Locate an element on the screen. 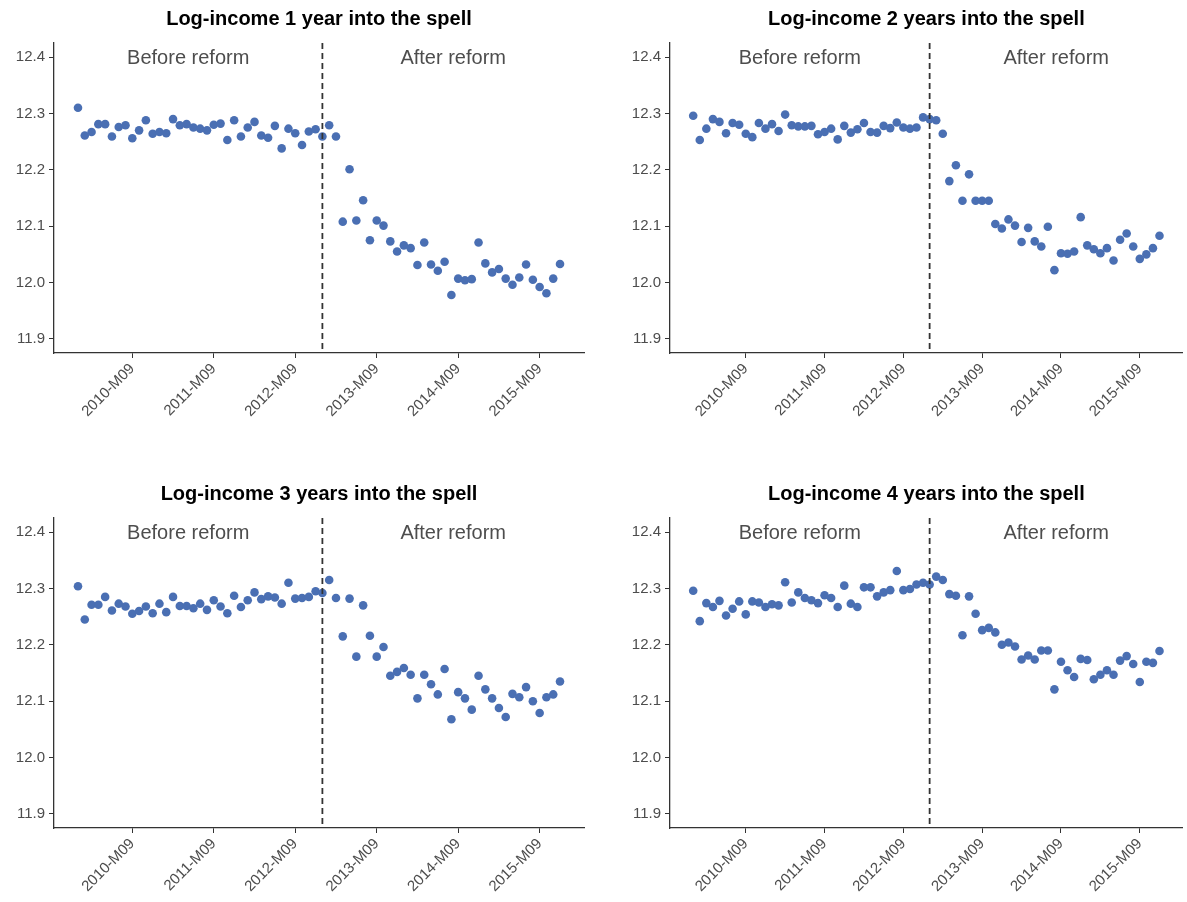 This screenshot has height=902, width=1187. chart-title: Log-income 3 years into the spell is located at coordinates (319, 492).